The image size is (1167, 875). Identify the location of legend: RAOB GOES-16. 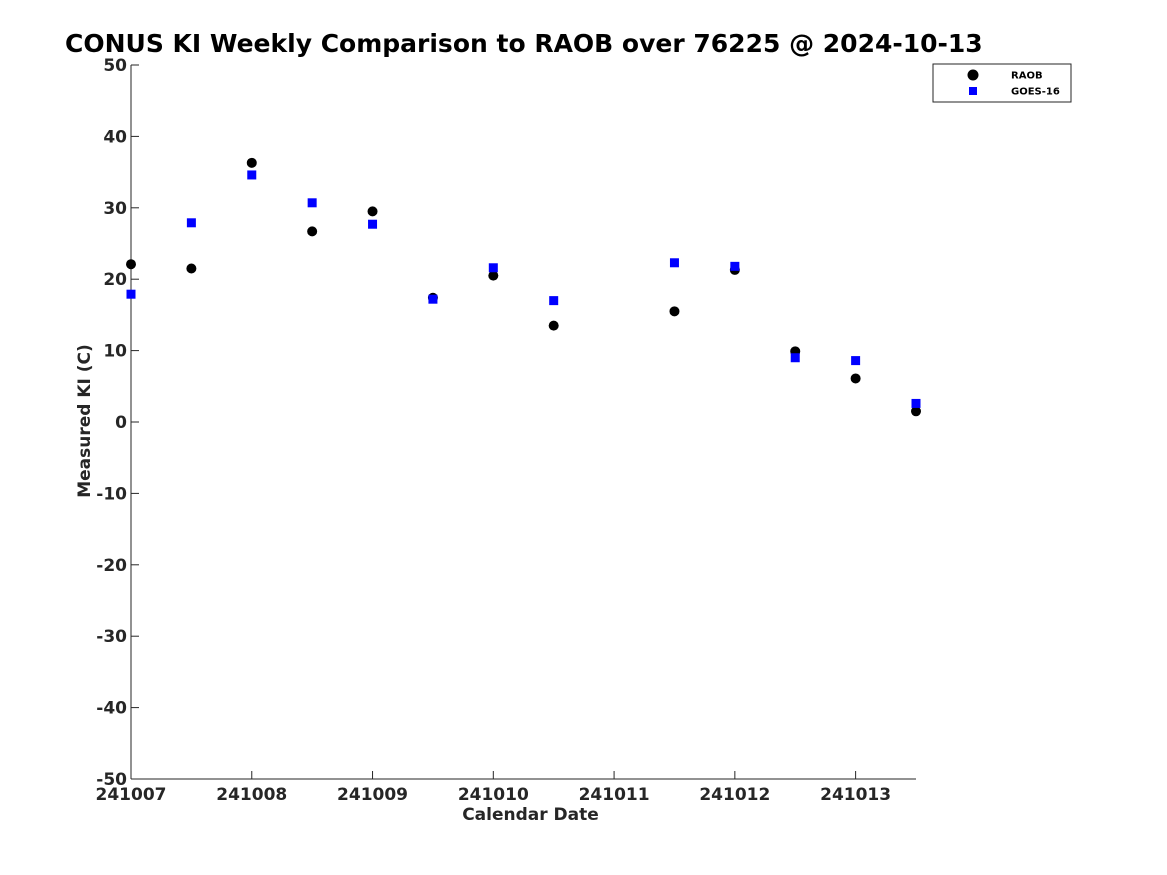
(1002, 83).